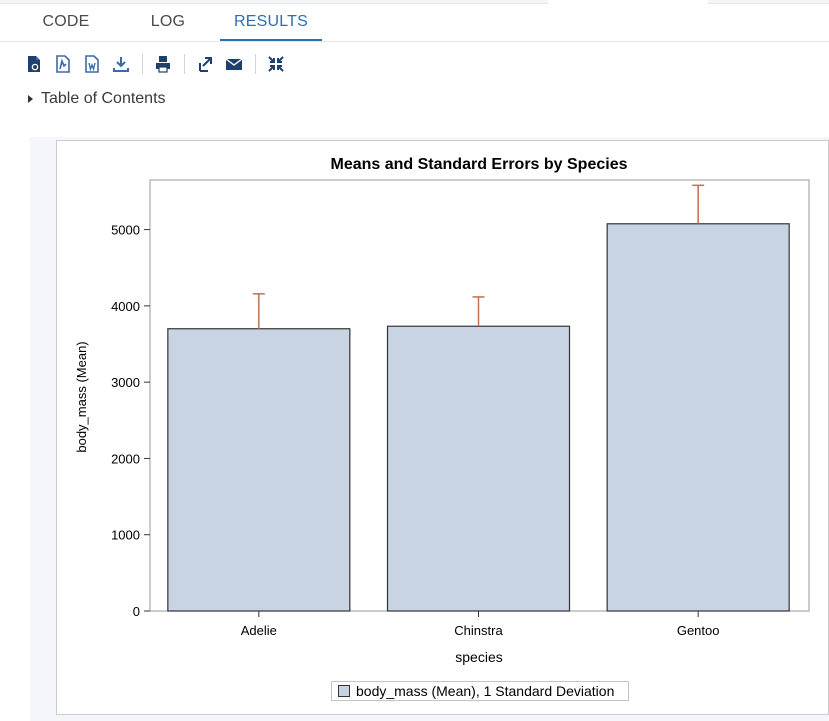 The height and width of the screenshot is (721, 829). I want to click on y-axis-label: body_mass (Mean), so click(81, 396).